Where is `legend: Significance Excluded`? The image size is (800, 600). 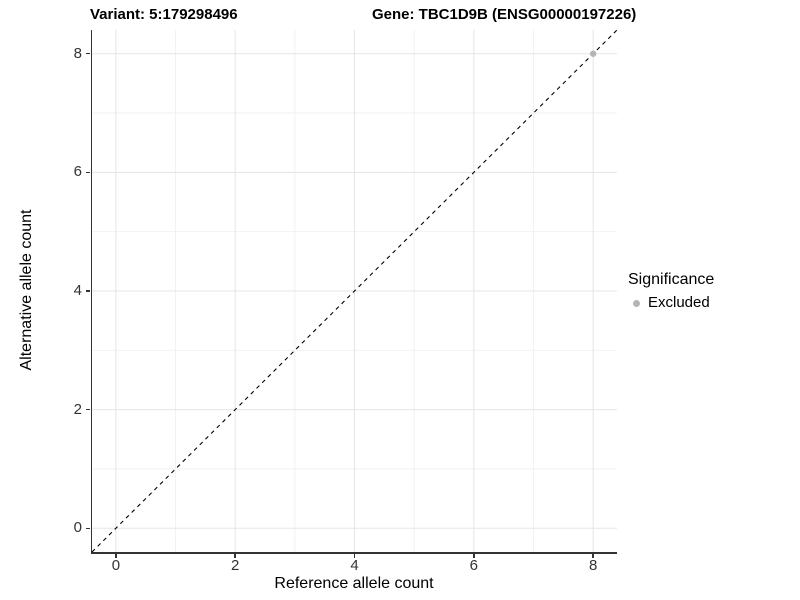
legend: Significance Excluded is located at coordinates (671, 291).